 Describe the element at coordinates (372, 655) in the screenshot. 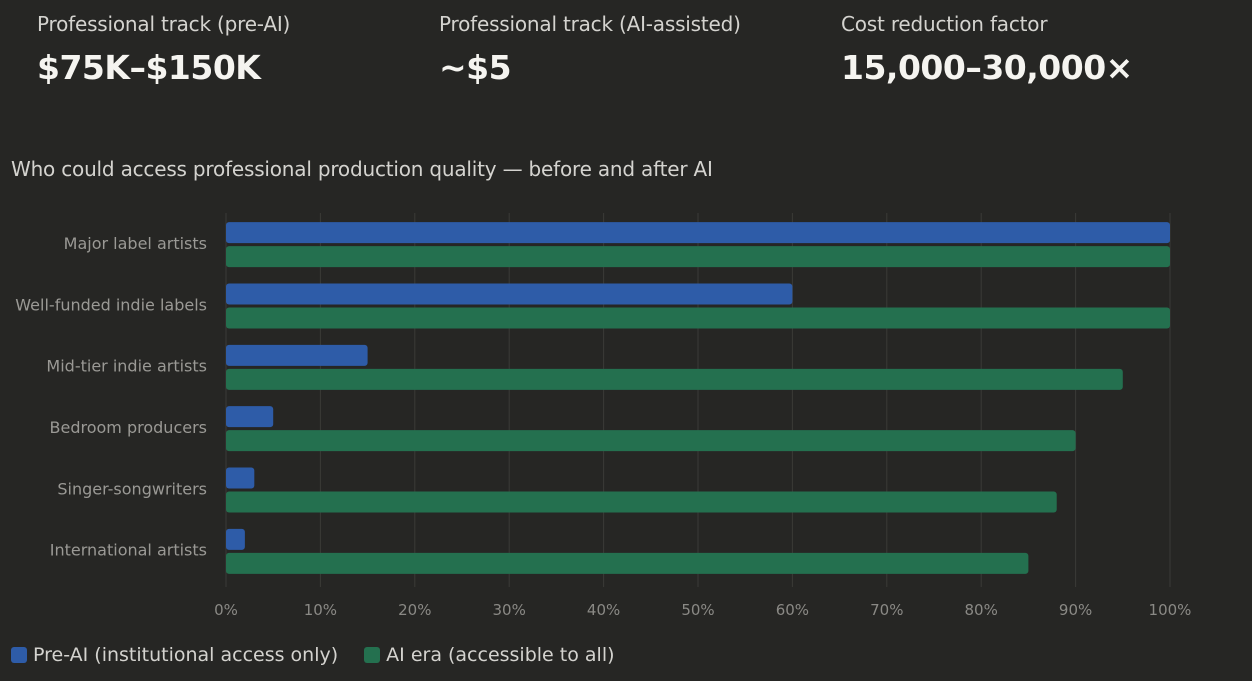

I see `legend-swatch-ai-era` at that location.